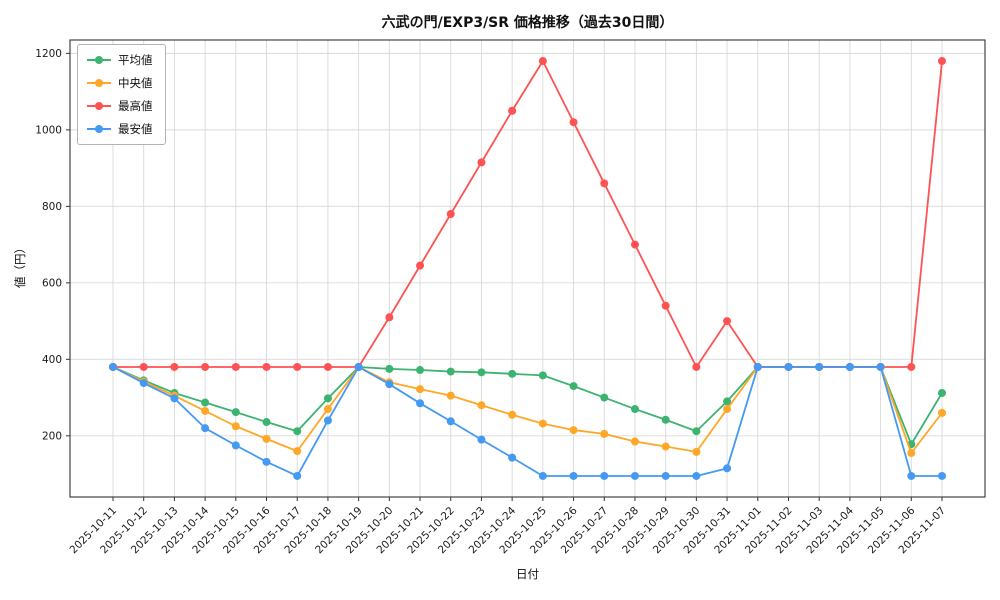  Describe the element at coordinates (52, 436) in the screenshot. I see `y-tick-label: 200` at that location.